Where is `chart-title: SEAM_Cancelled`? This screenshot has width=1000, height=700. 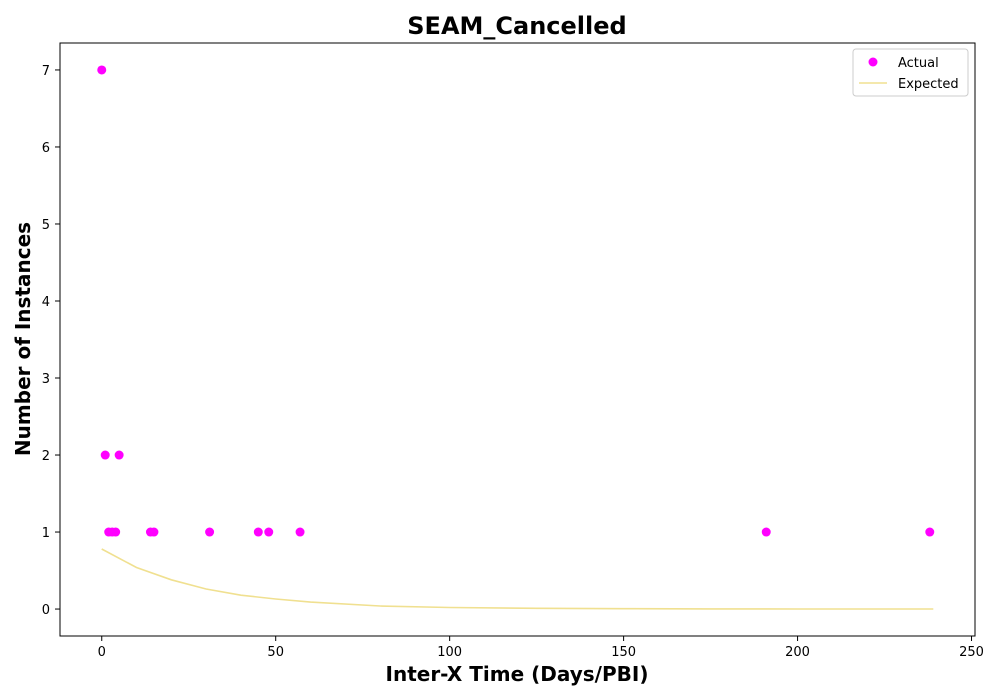
chart-title: SEAM_Cancelled is located at coordinates (516, 26).